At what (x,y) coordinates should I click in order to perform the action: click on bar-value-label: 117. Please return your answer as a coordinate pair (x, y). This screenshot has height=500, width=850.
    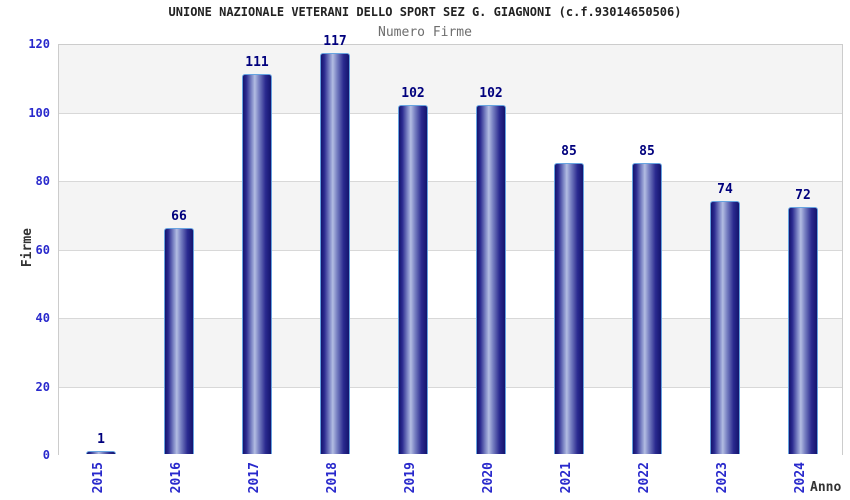
    Looking at the image, I should click on (335, 41).